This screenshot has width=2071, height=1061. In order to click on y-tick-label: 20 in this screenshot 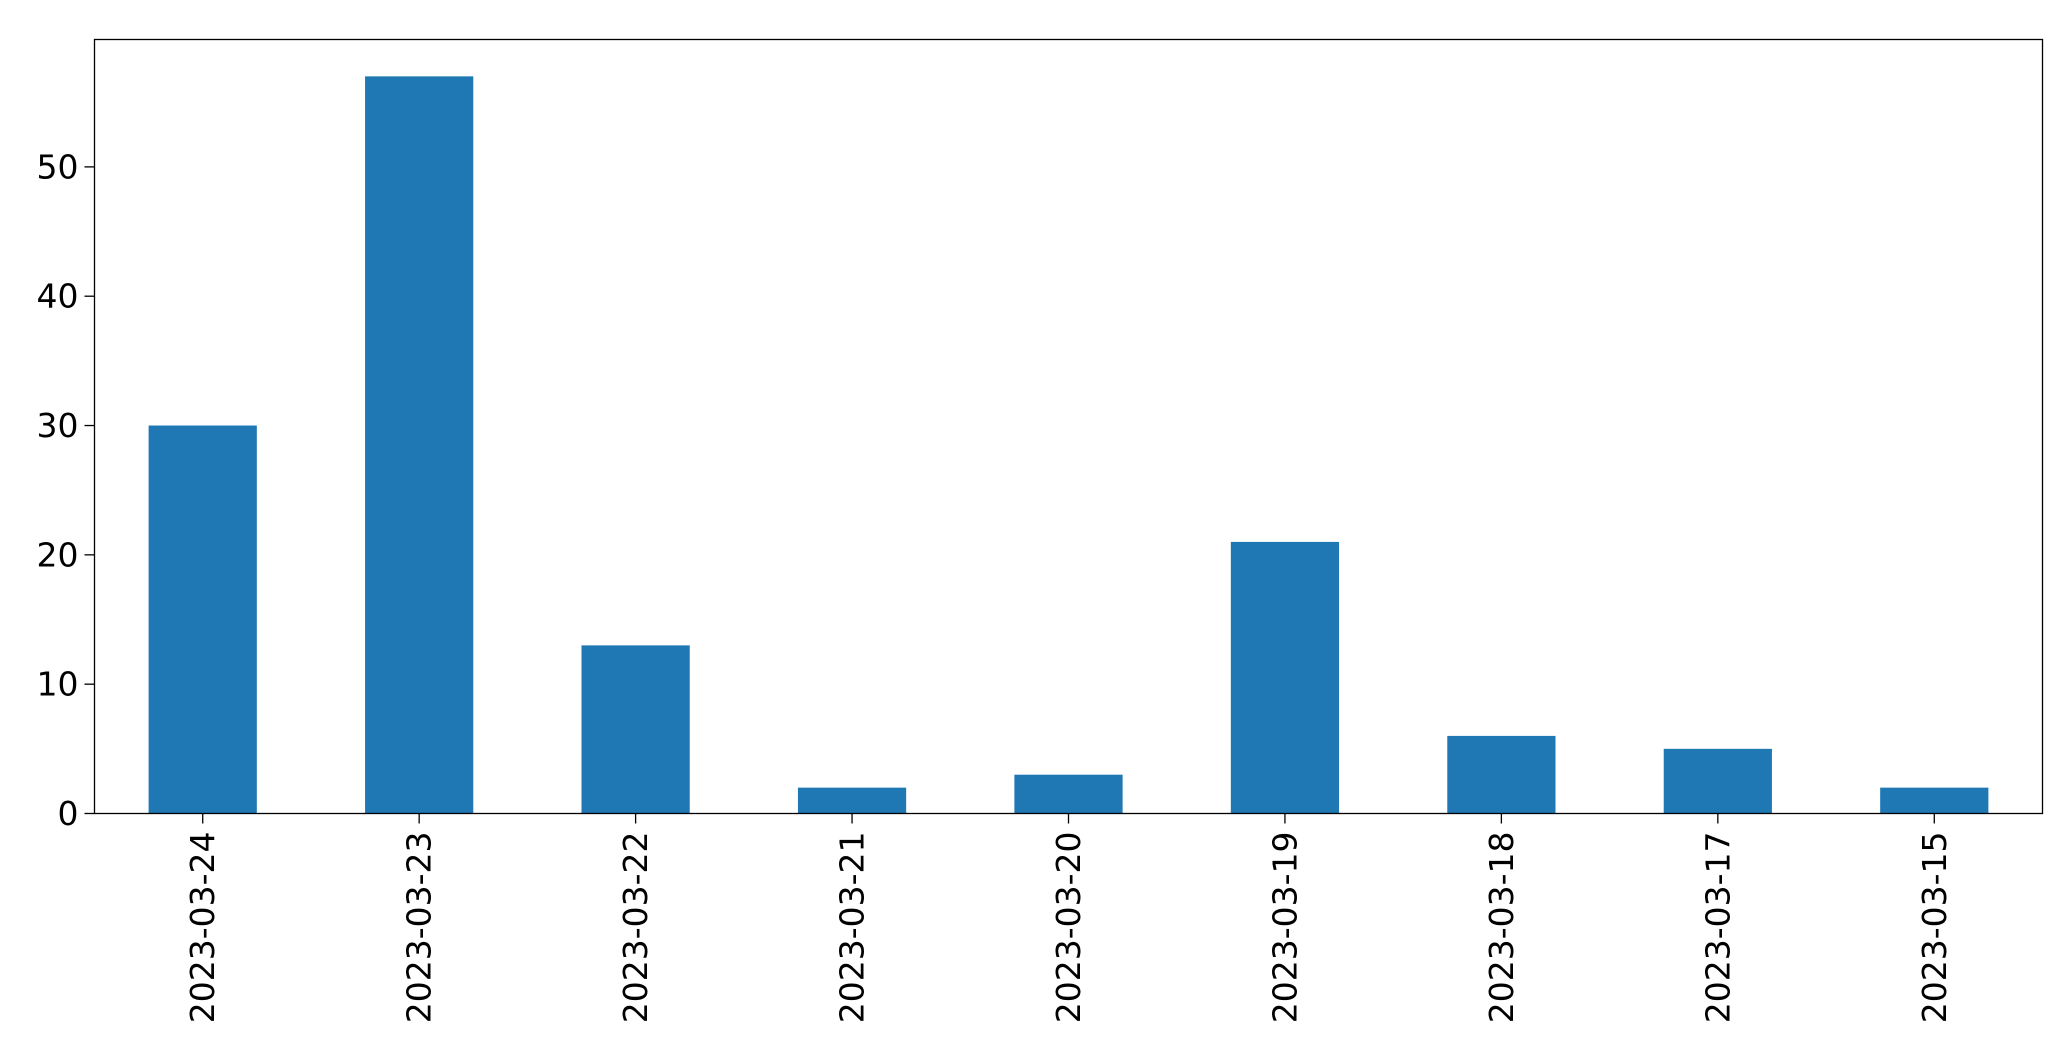, I will do `click(58, 554)`.